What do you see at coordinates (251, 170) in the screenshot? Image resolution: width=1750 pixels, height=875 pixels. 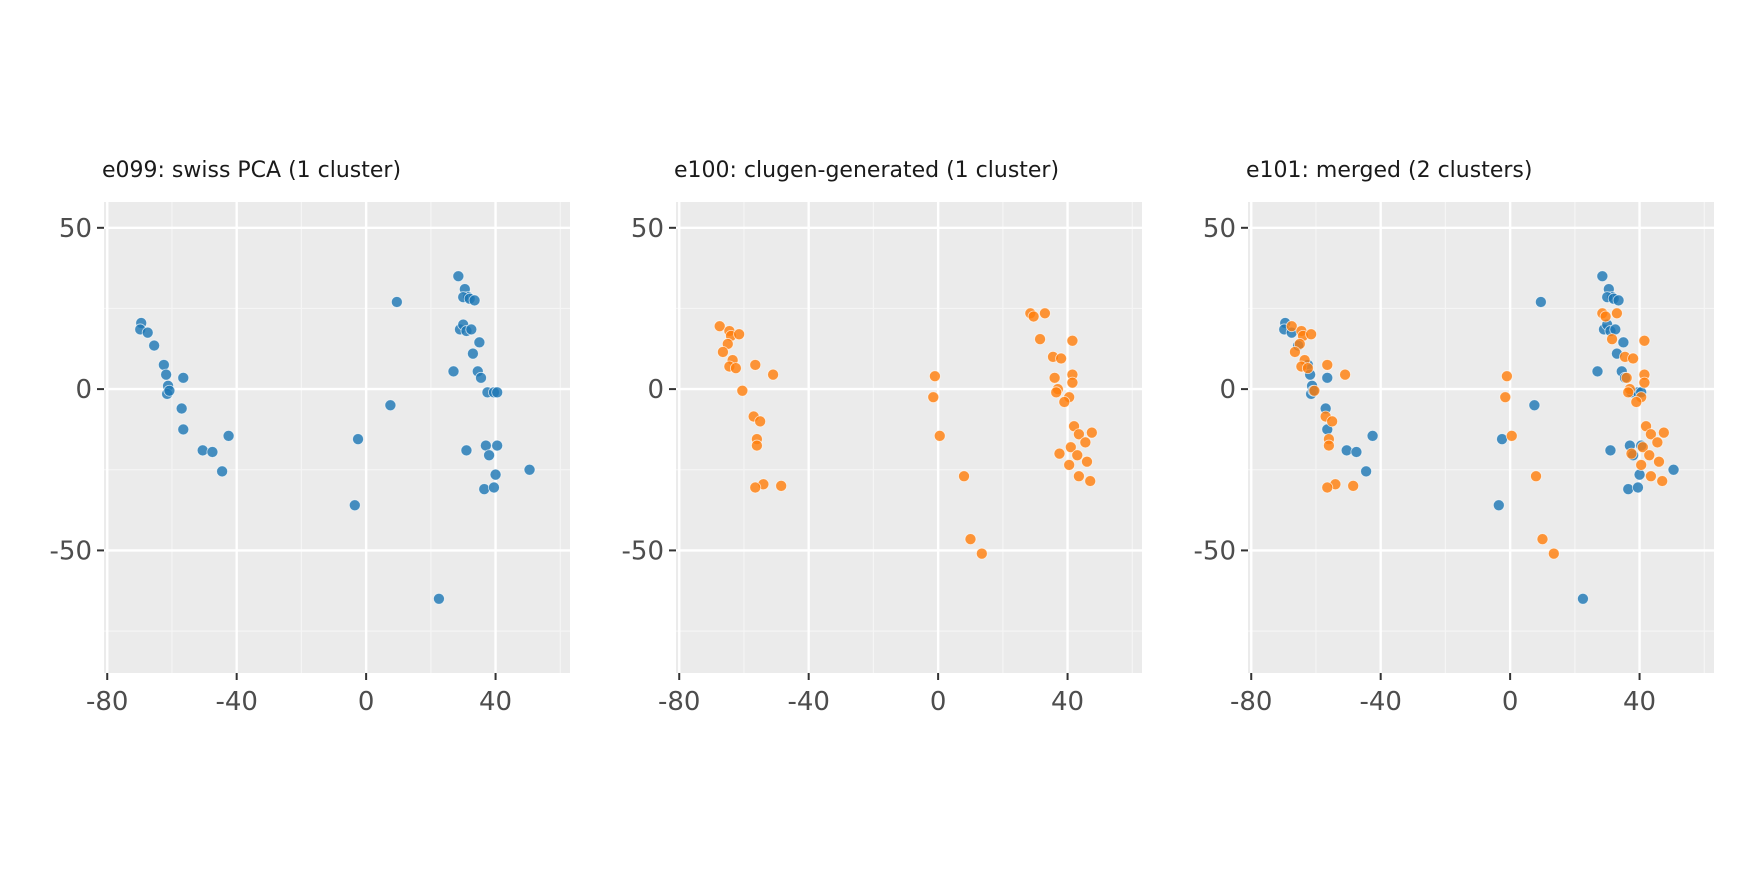 I see `panel-title: e099: swiss PCA (1 cluster)` at bounding box center [251, 170].